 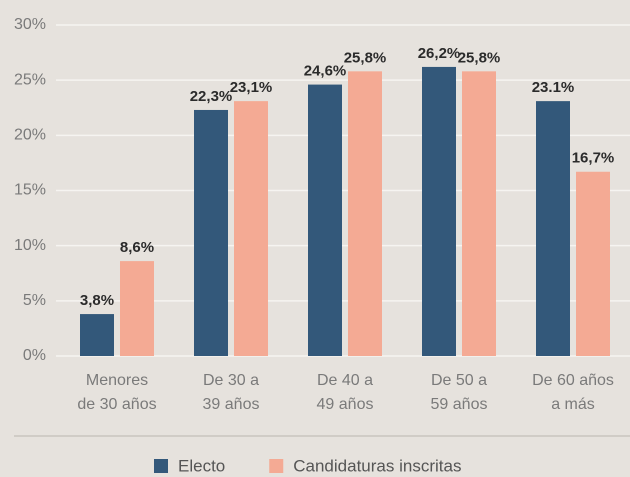 I want to click on y-tick-label: 0%, so click(x=34, y=355).